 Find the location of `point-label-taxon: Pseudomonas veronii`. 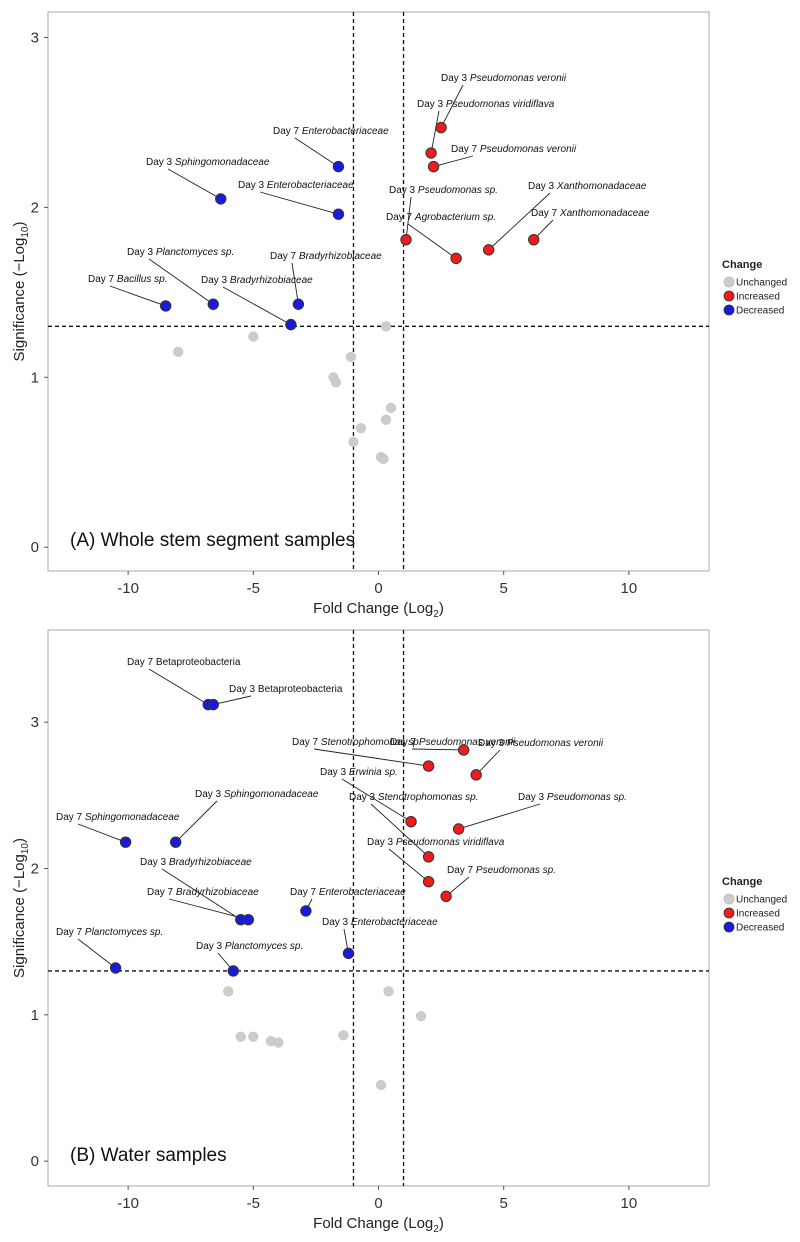

point-label-taxon: Pseudomonas veronii is located at coordinates (518, 78).